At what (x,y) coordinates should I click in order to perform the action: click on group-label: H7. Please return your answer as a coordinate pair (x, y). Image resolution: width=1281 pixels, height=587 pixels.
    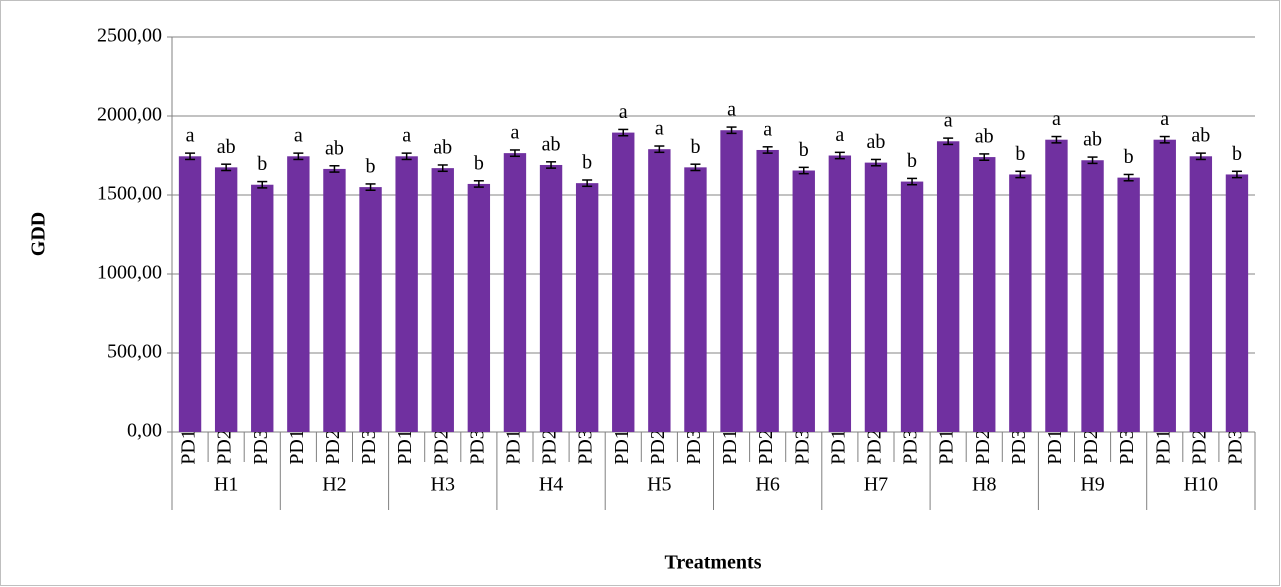
    Looking at the image, I should click on (876, 485).